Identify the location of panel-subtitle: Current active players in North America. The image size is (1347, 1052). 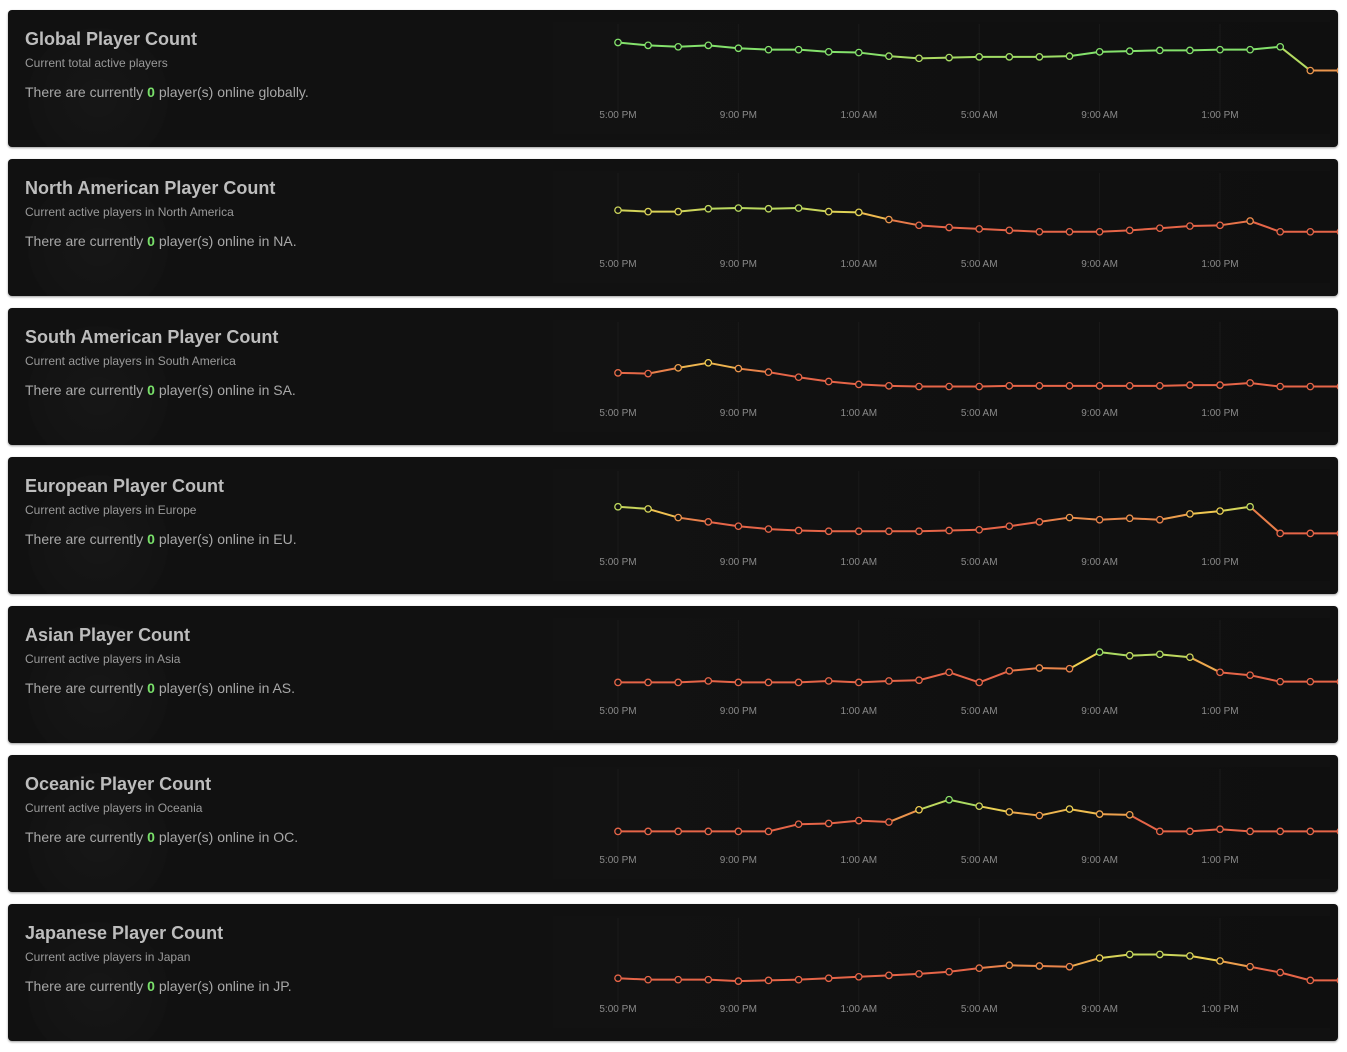
(129, 212).